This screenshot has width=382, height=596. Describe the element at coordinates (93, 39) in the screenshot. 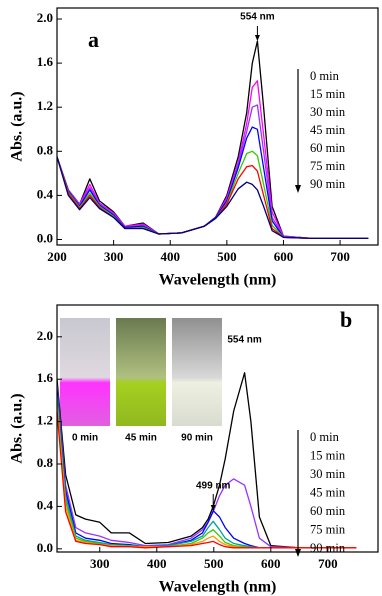

I see `panel-label: a` at that location.